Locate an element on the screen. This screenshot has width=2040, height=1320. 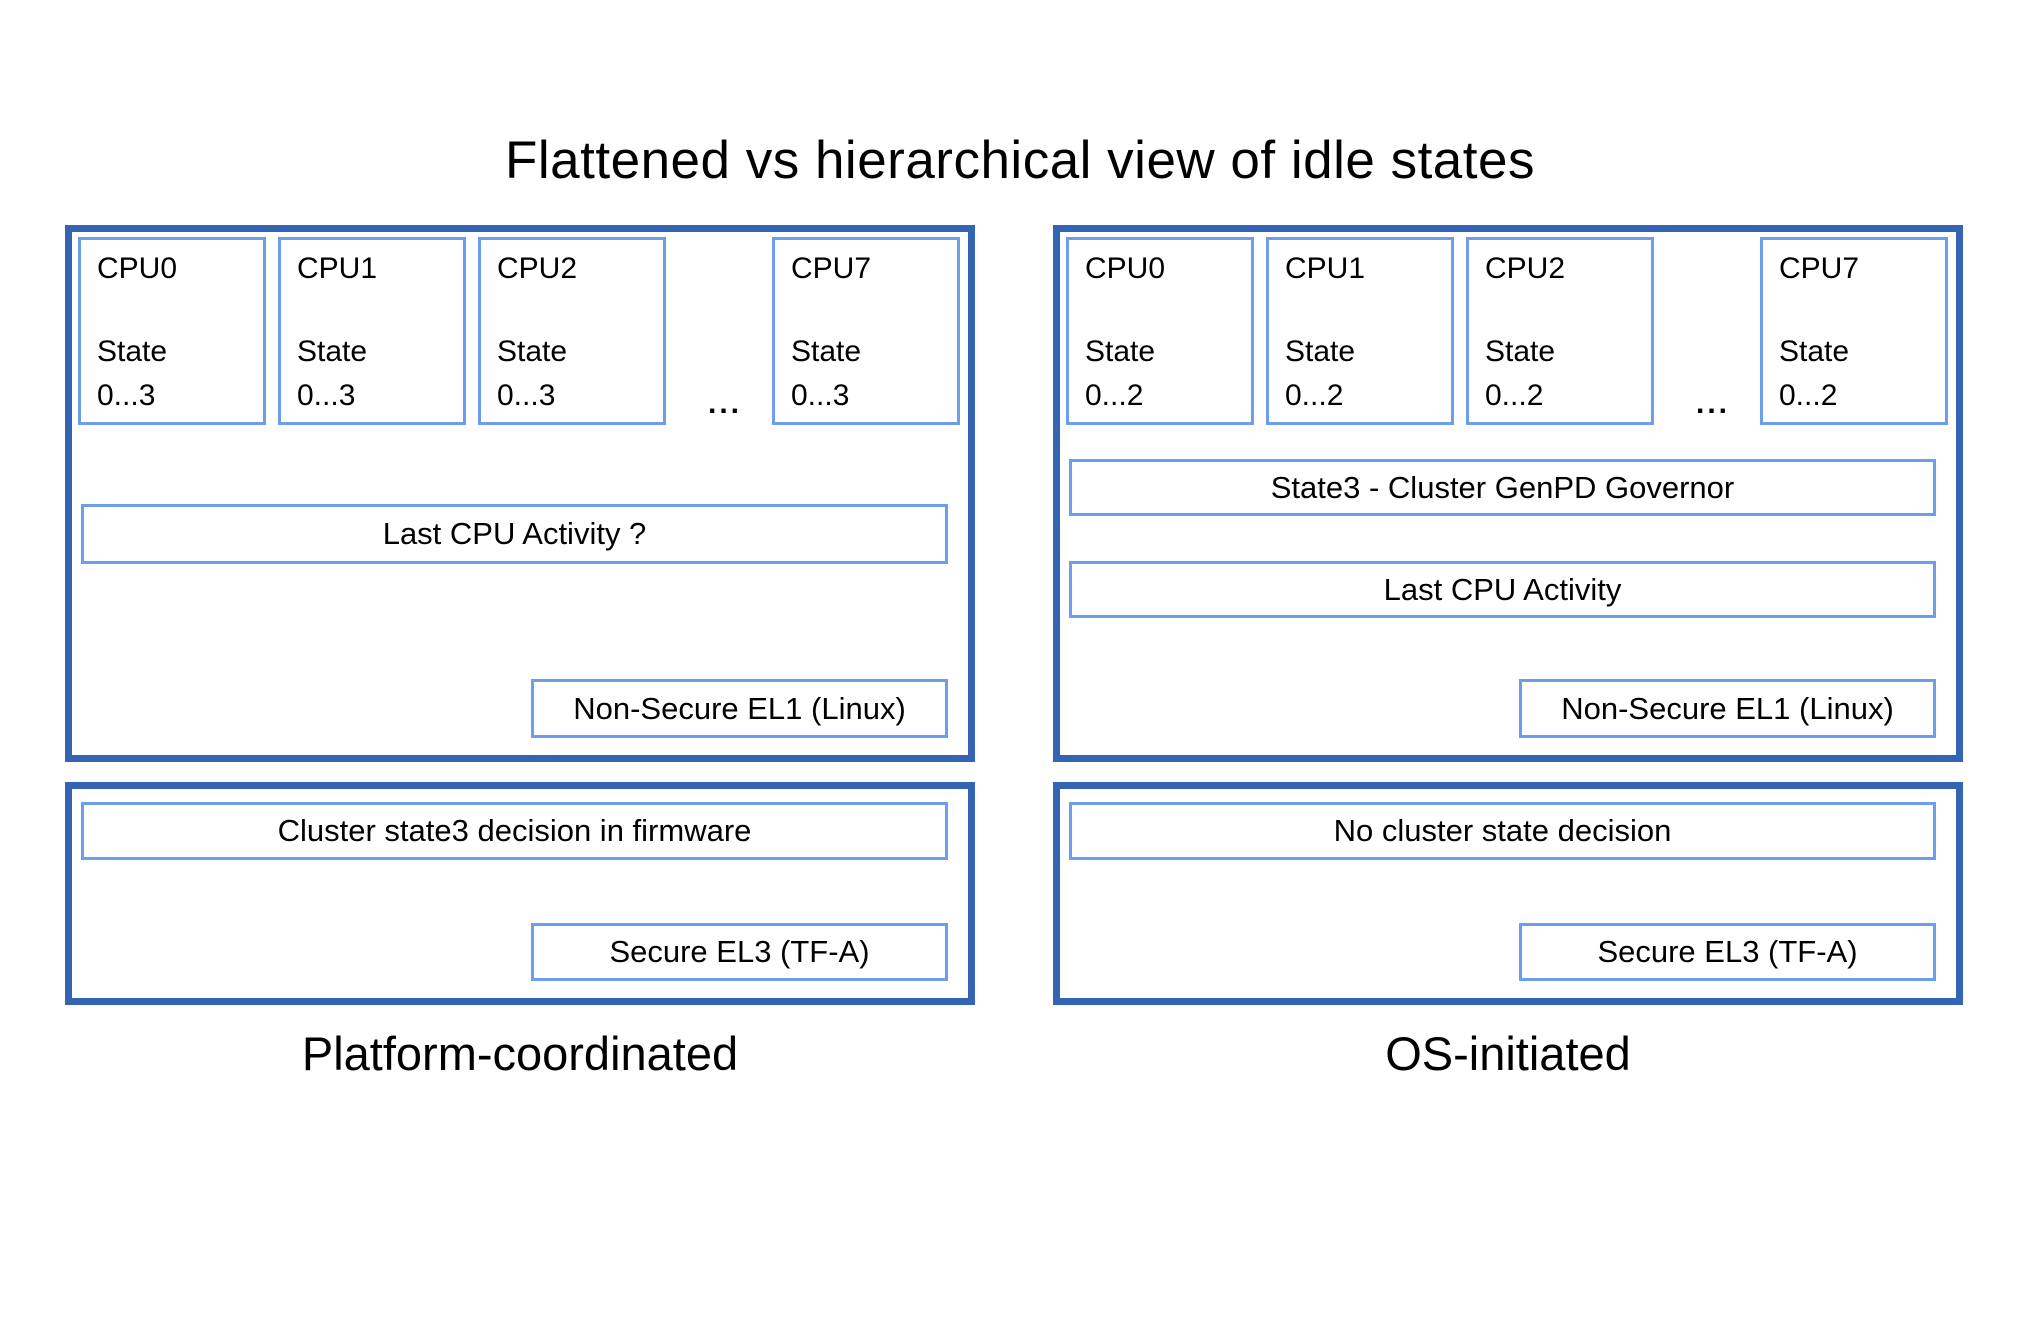
cpu-row-right: CPU0 State 0...2 CPU1 State 0...2 CPU2 is located at coordinates (1507, 331).